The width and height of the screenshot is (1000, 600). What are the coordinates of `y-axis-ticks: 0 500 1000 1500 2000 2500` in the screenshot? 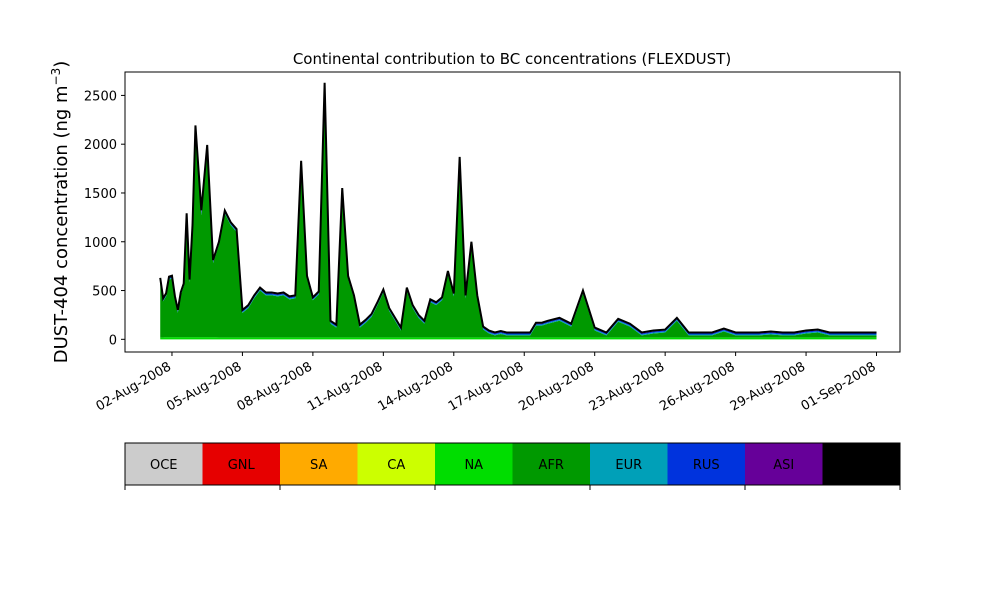 It's located at (104, 218).